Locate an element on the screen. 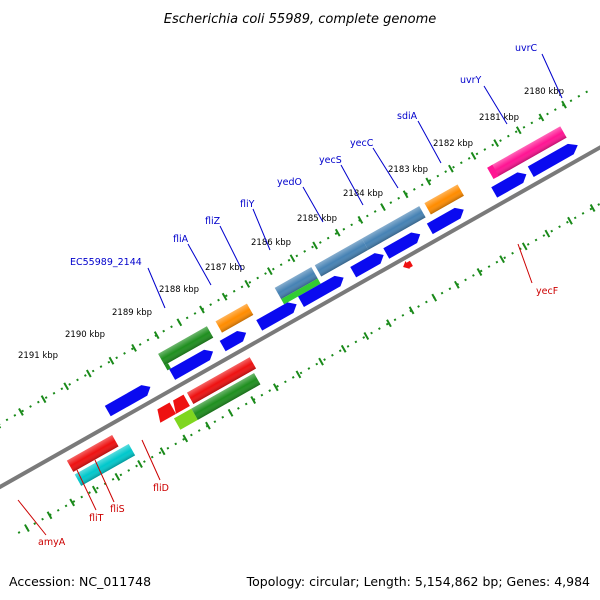 Image resolution: width=600 pixels, height=600 pixels. kbp-label: 2186 kbp is located at coordinates (271, 243).